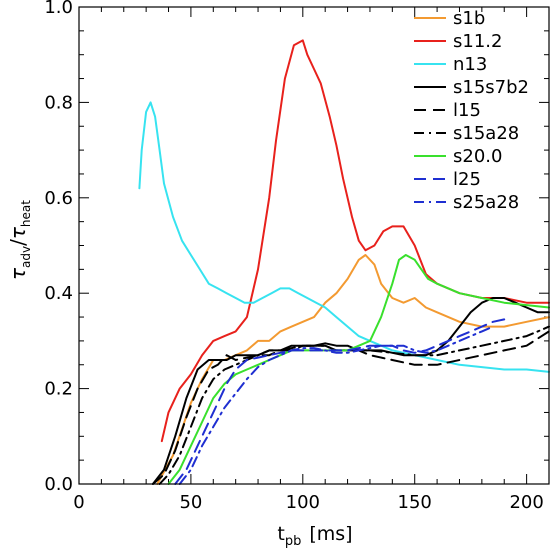 This screenshot has width=551, height=551. I want to click on x-tick-label: 0, so click(78, 502).